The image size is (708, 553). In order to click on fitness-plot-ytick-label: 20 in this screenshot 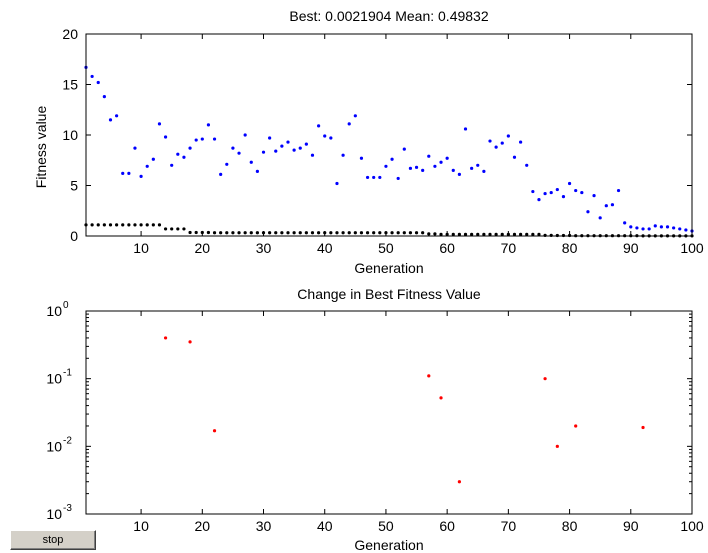, I will do `click(70, 34)`.